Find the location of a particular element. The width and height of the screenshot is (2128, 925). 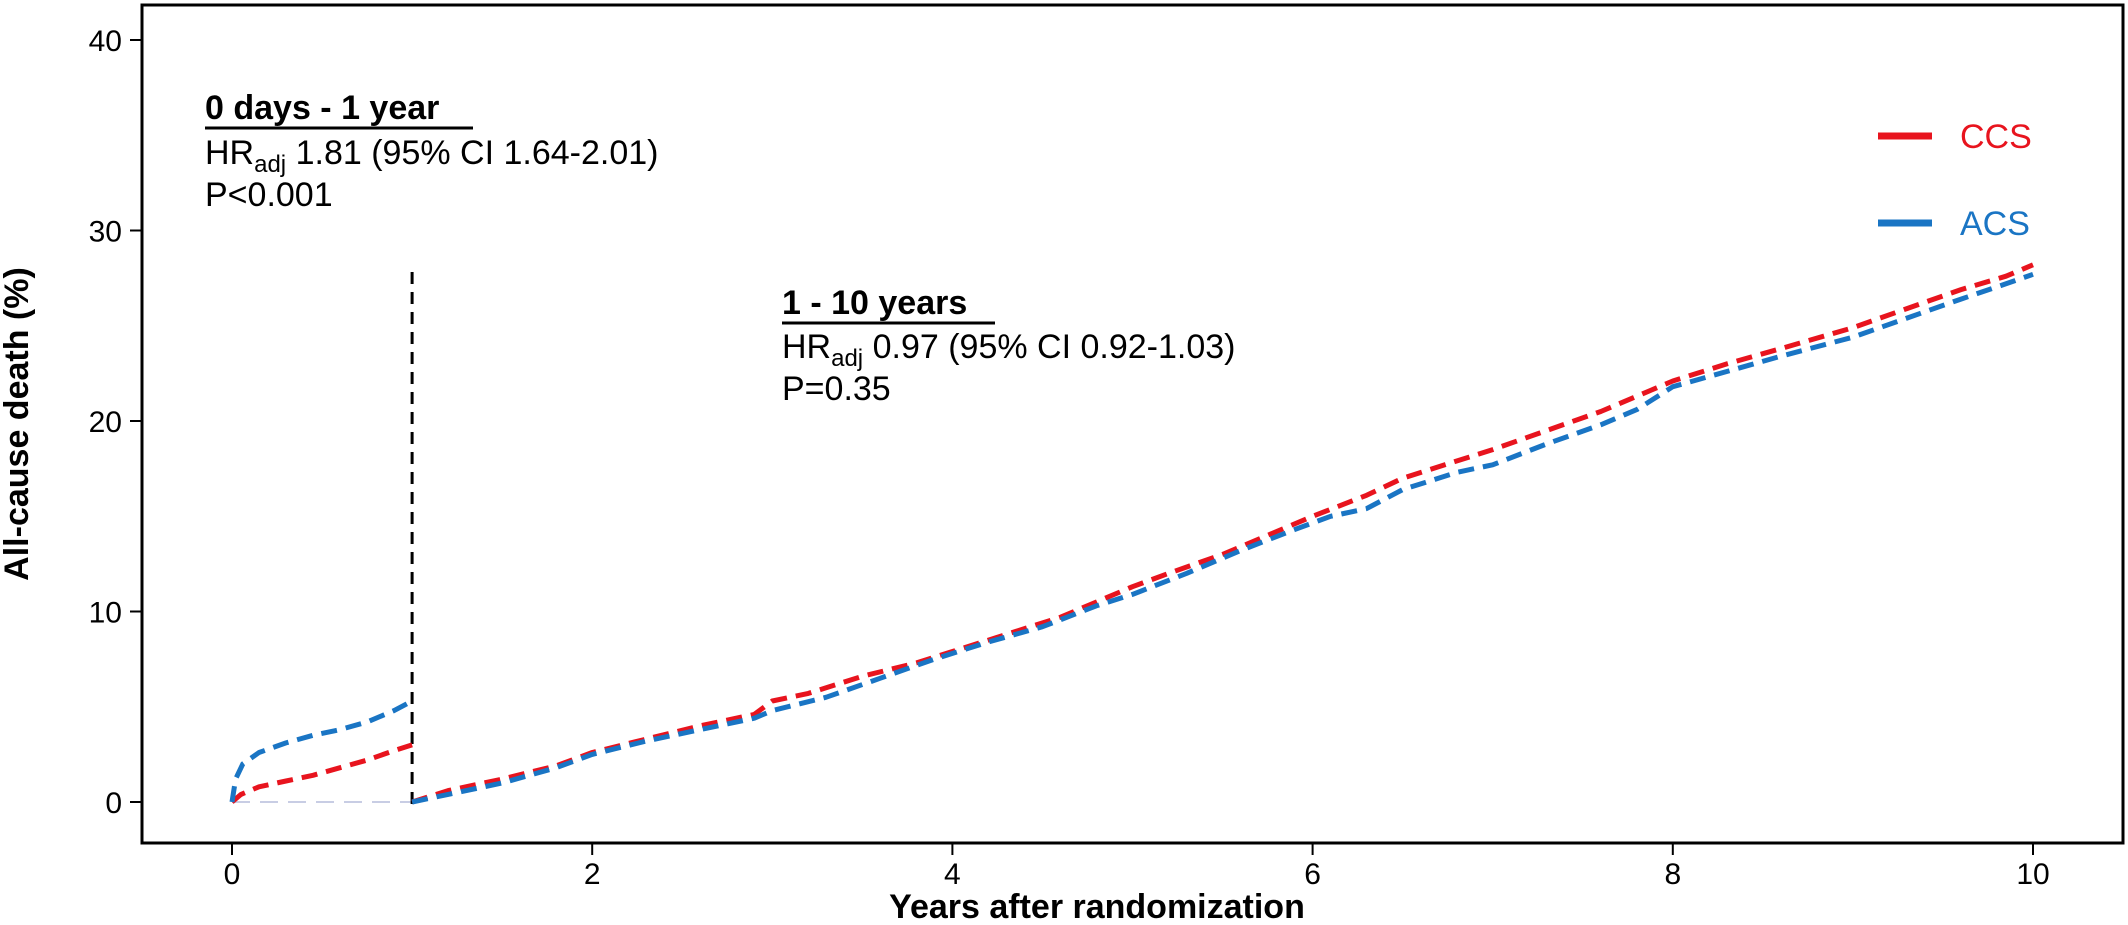

legend-label-acs: ACS is located at coordinates (1995, 224).